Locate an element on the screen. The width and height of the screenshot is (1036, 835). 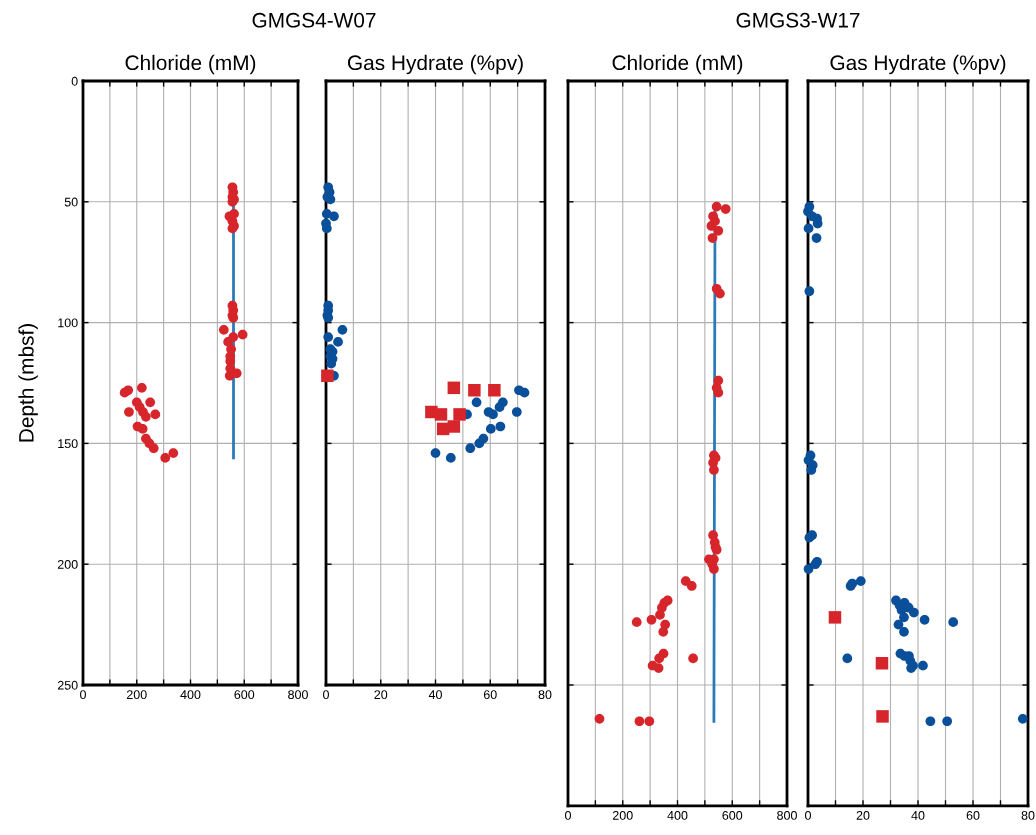
y-tick-label: 250 is located at coordinates (67, 685).